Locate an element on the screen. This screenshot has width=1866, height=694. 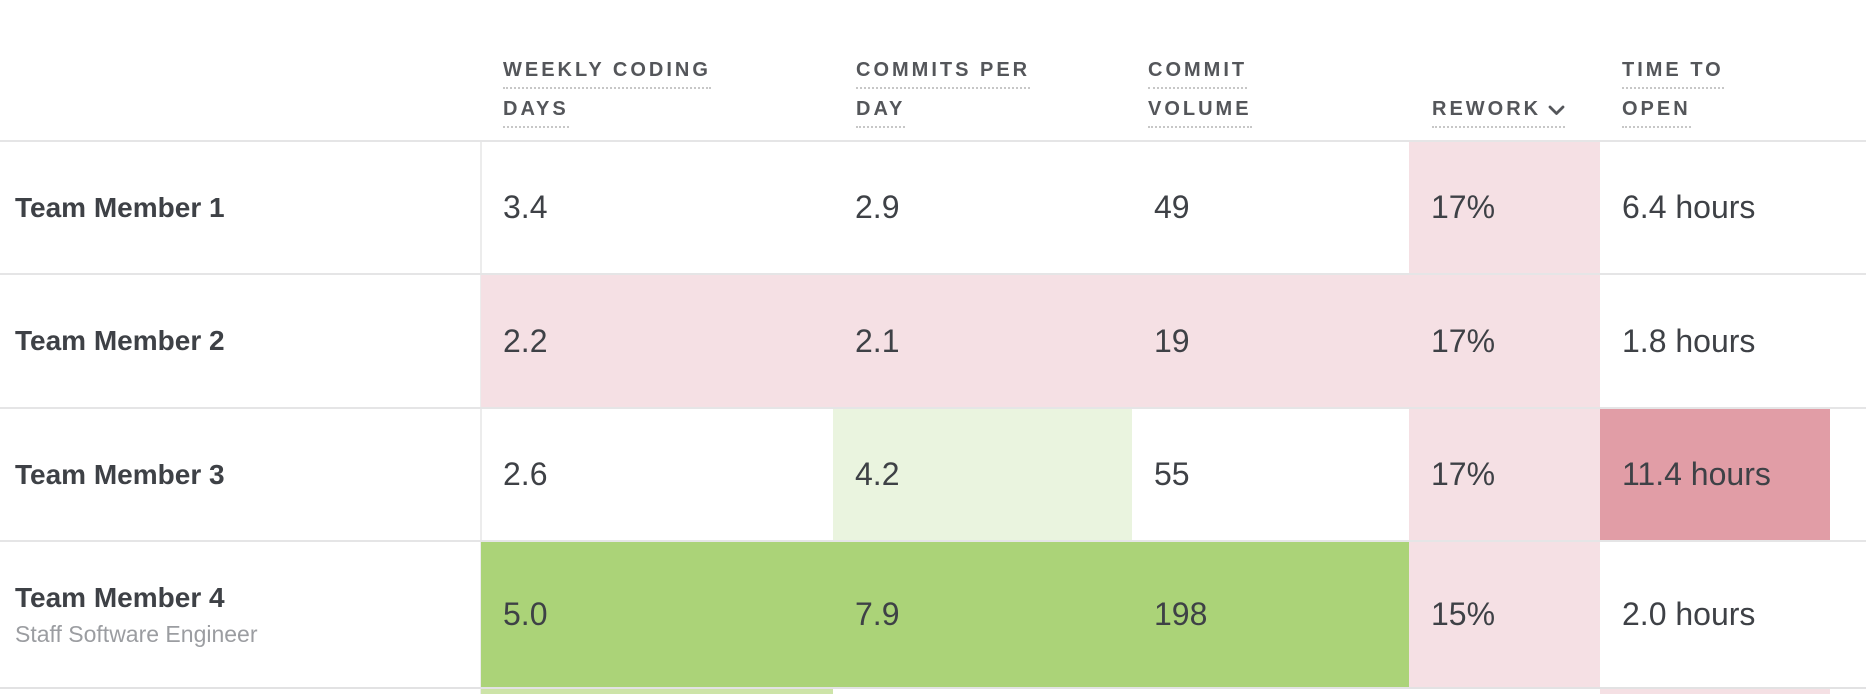
chevron-down-icon is located at coordinates (1556, 110).